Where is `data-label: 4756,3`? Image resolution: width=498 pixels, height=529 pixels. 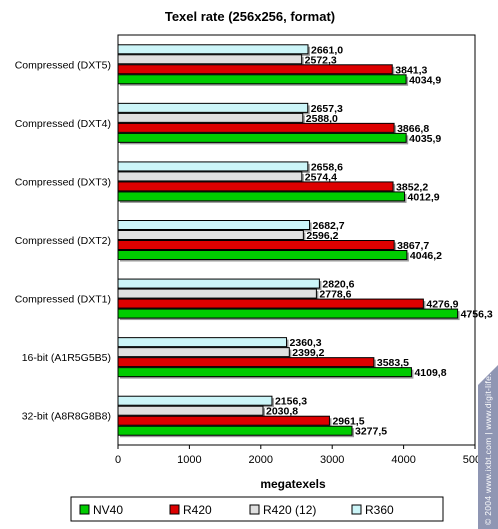 data-label: 4756,3 is located at coordinates (477, 315).